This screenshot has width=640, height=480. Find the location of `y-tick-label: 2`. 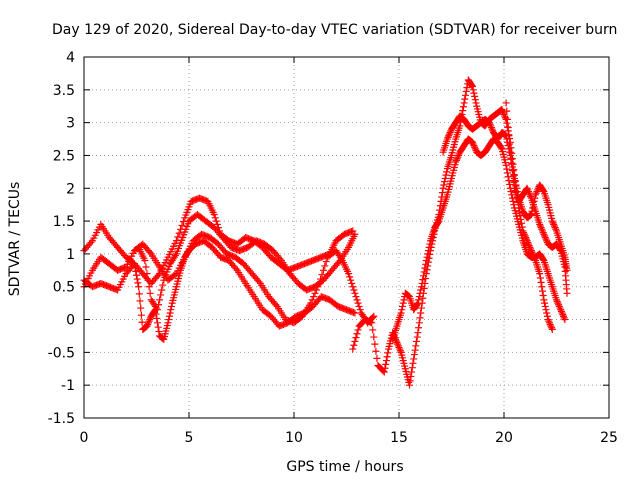

y-tick-label: 2 is located at coordinates (70, 189).